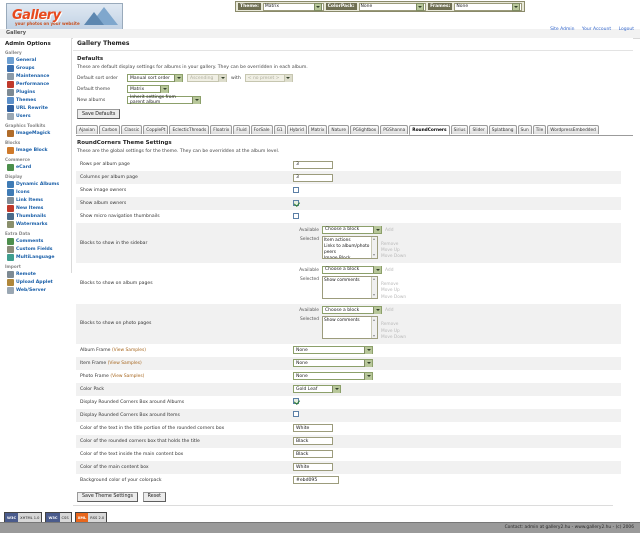 Image resolution: width=640 pixels, height=533 pixels. Describe the element at coordinates (37, 60) in the screenshot. I see `sidebar-item-general: General` at that location.